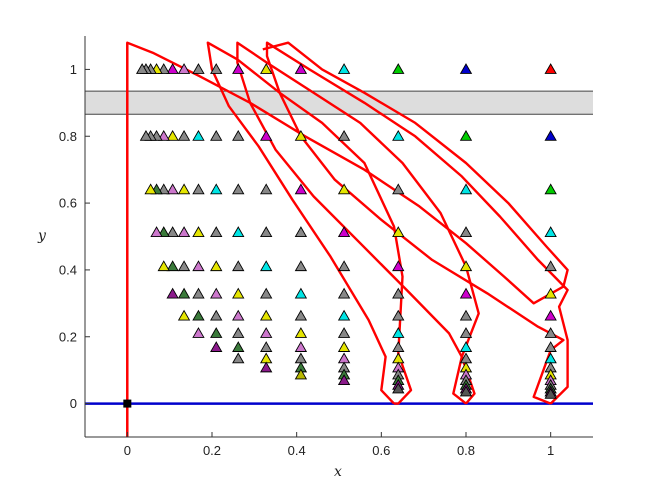  Describe the element at coordinates (68, 203) in the screenshot. I see `y-tick-label: 0.6` at that location.